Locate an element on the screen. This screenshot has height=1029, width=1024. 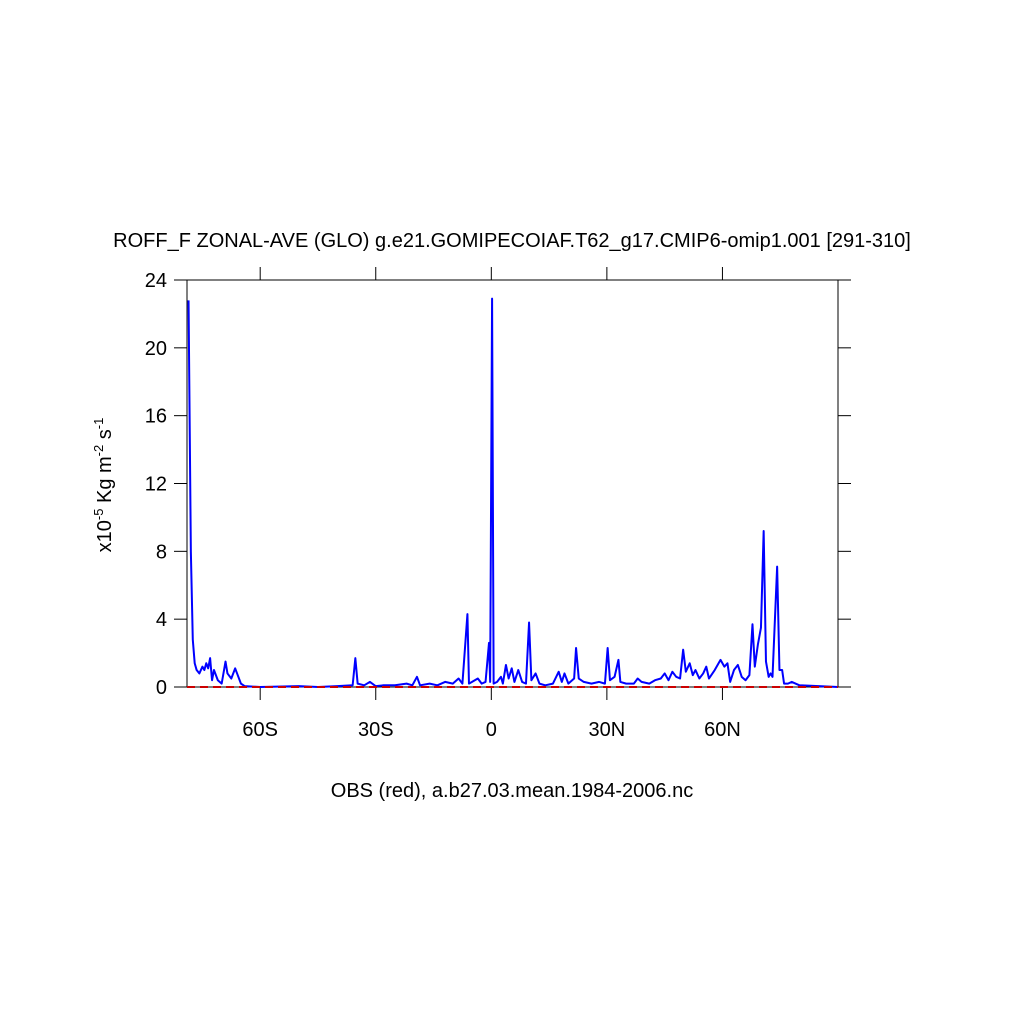
y-tick-label: 4 is located at coordinates (161, 620).